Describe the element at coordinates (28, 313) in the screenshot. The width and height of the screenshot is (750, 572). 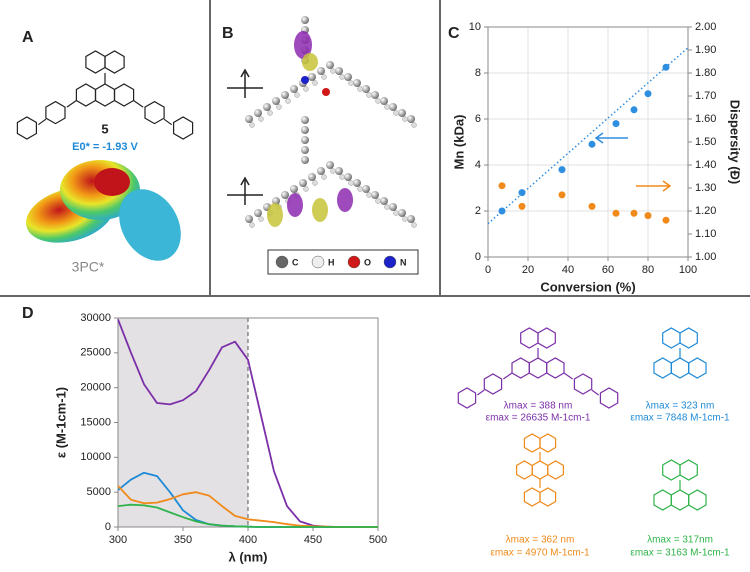
I see `panel-label: D` at that location.